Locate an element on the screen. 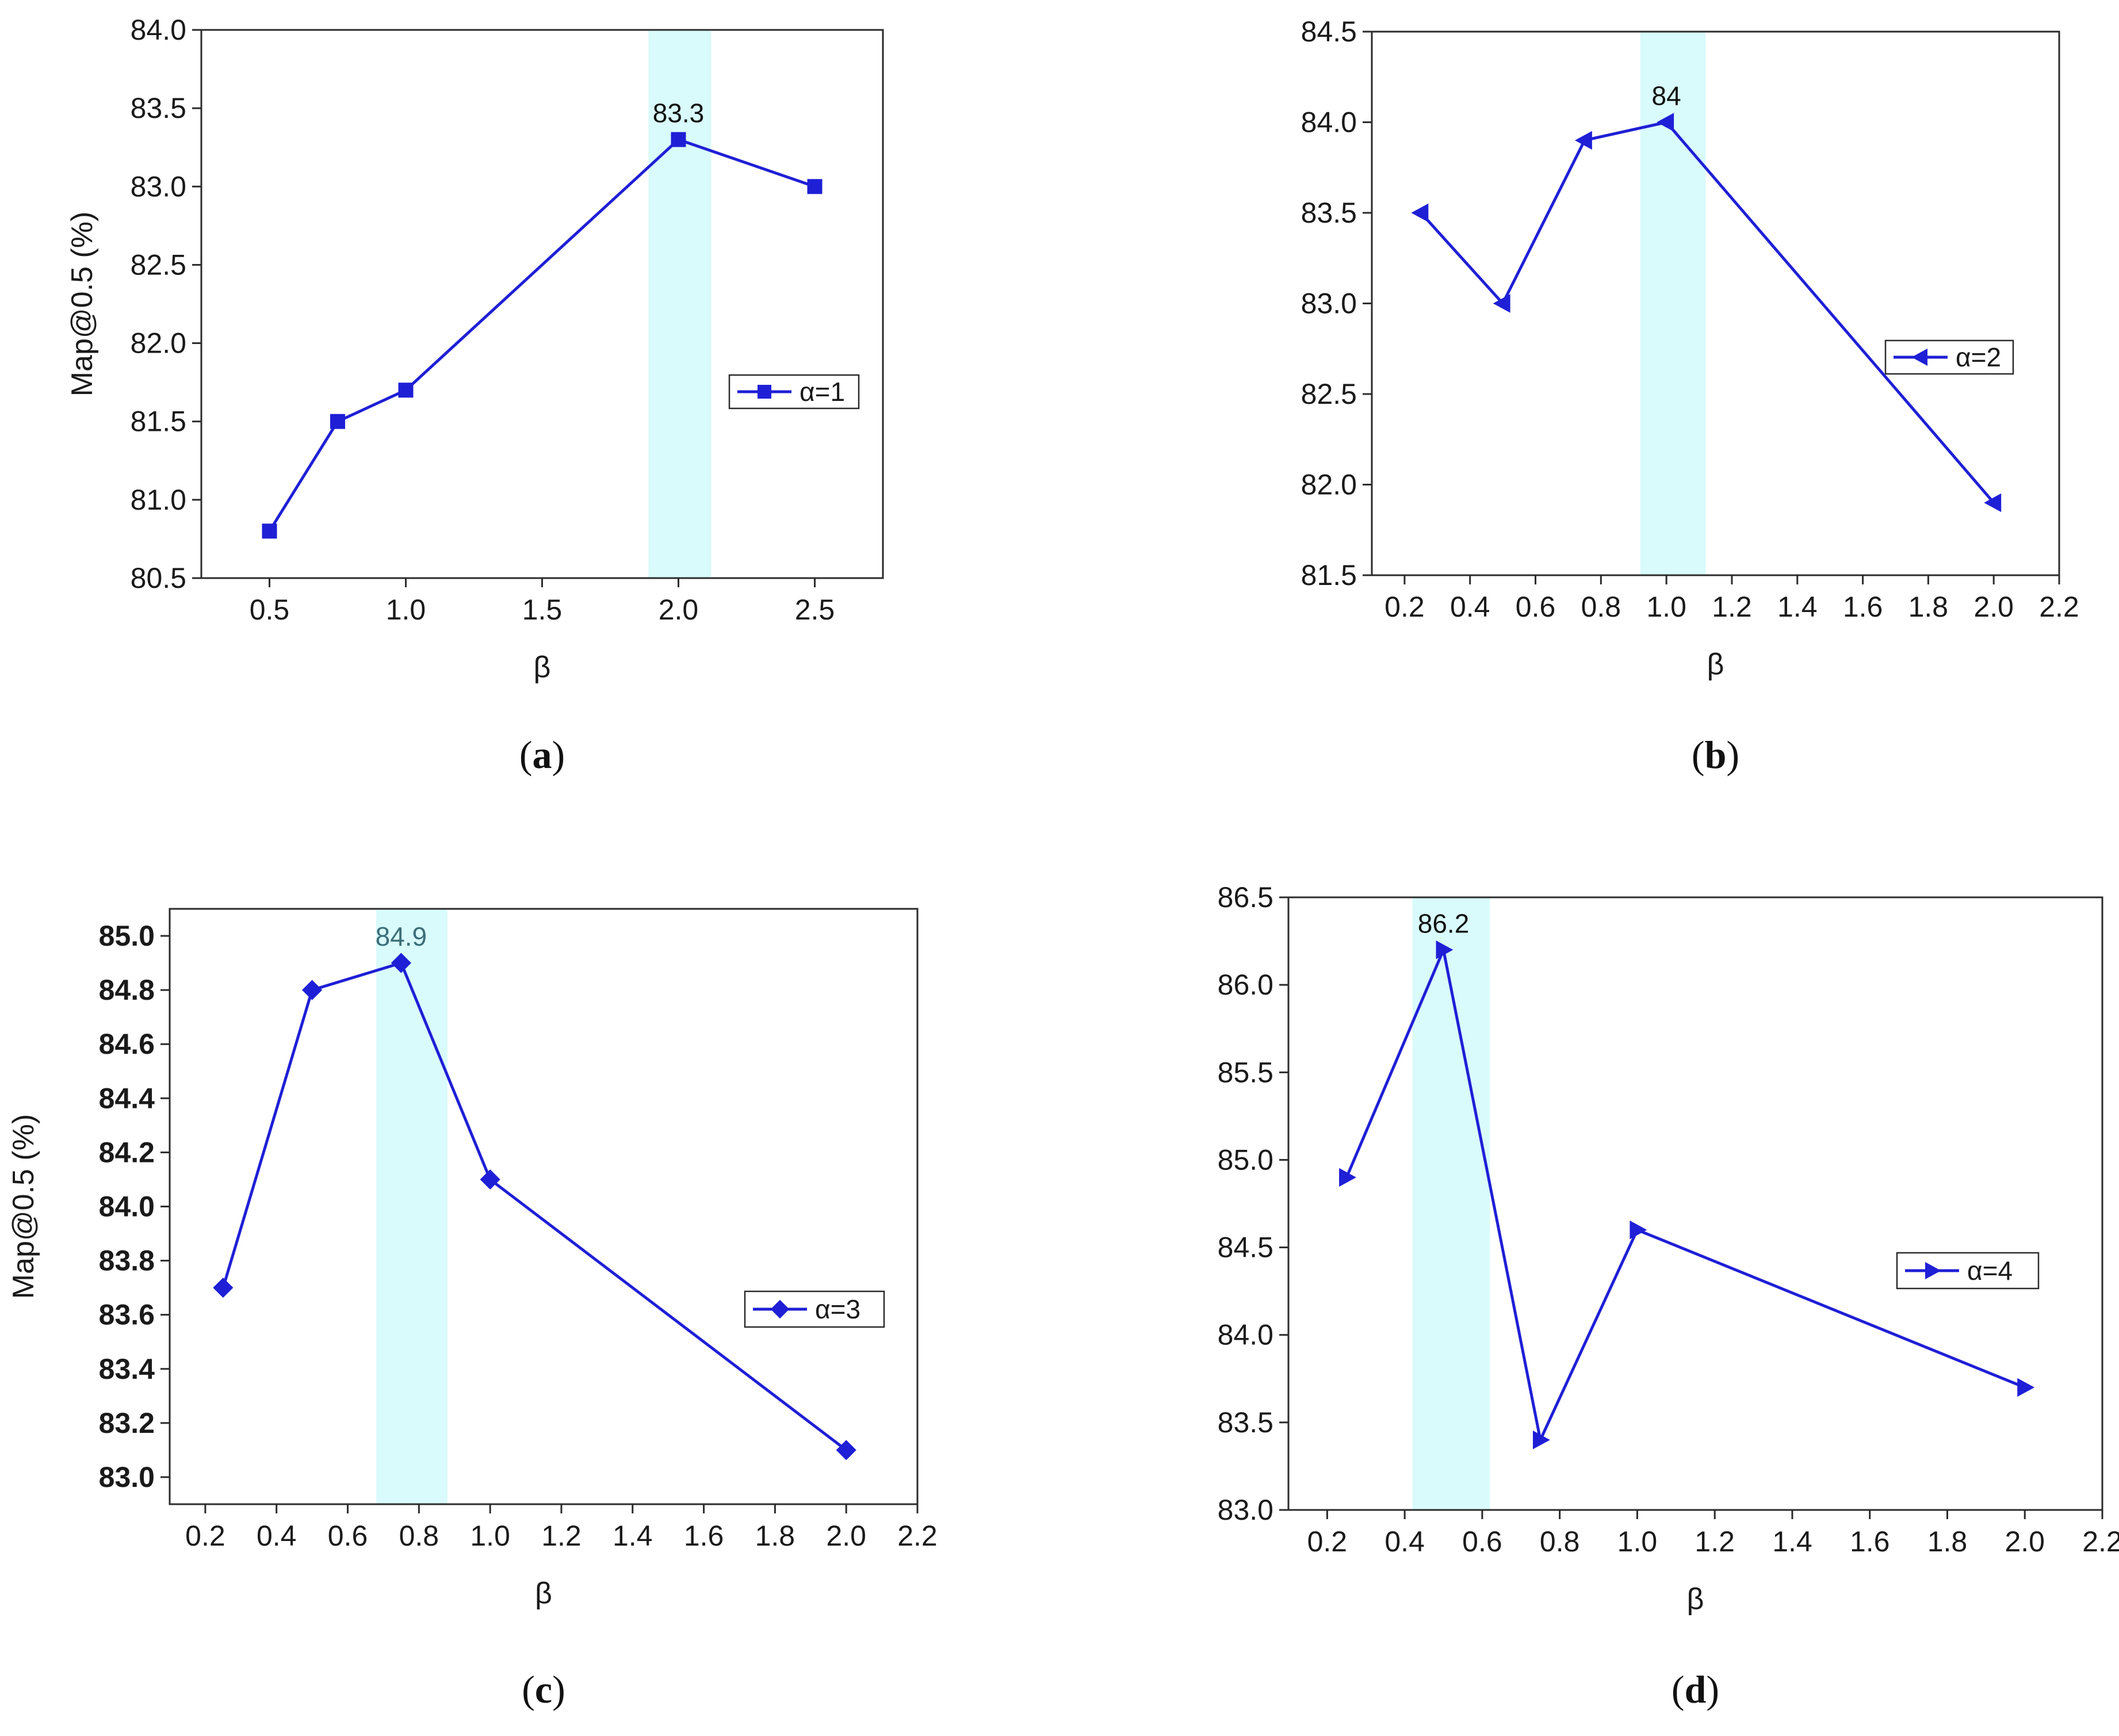  x-tick-label: 1.5 is located at coordinates (543, 610).